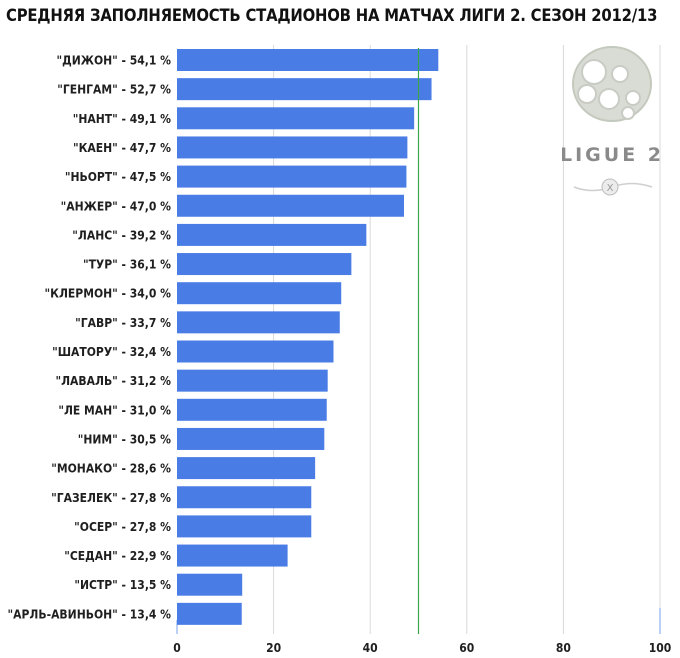 The height and width of the screenshot is (658, 680). Describe the element at coordinates (177, 648) in the screenshot. I see `x-tick-label-0: 0` at that location.